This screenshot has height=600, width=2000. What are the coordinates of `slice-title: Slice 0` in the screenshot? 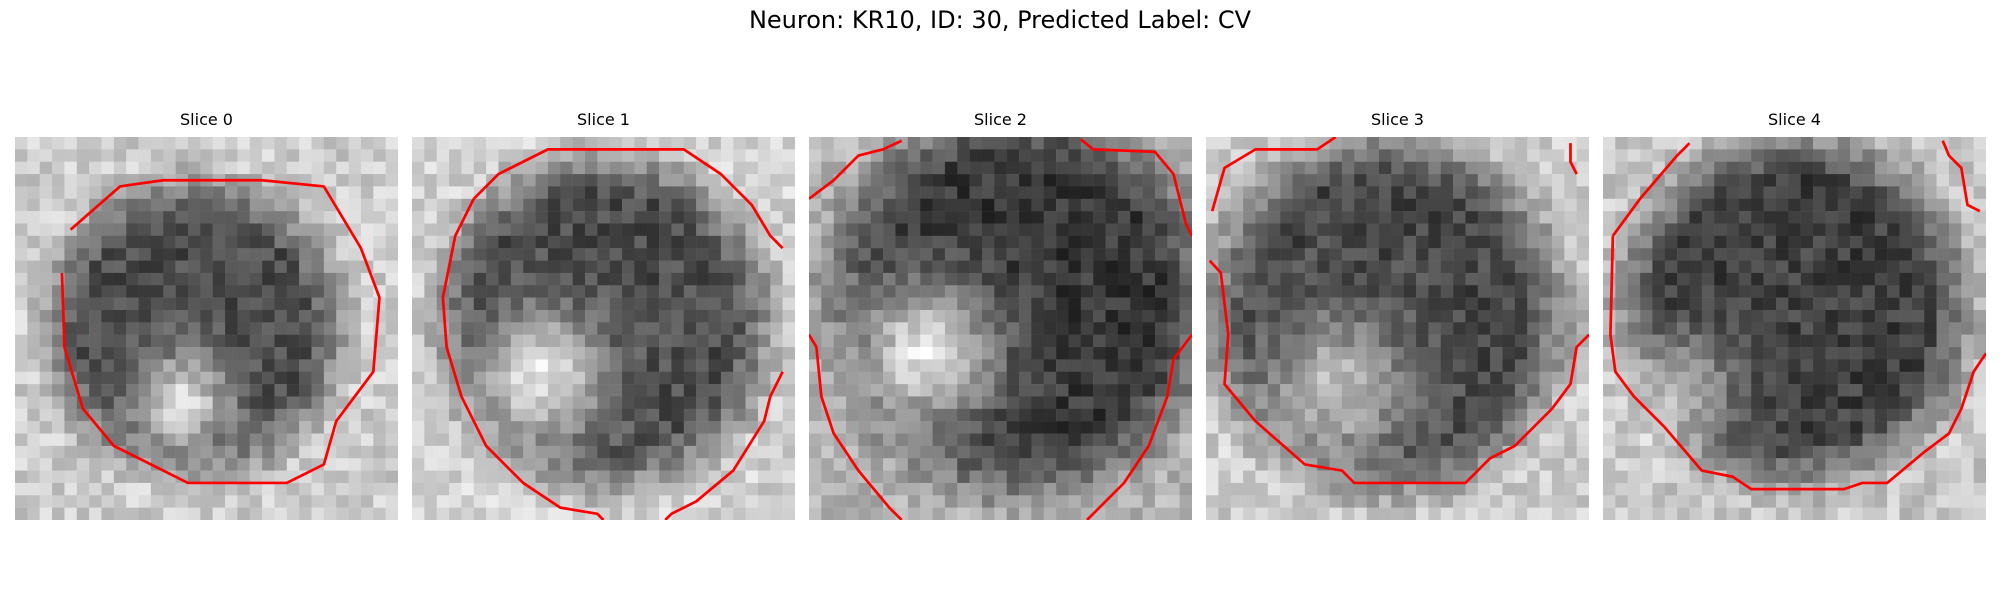 It's located at (206, 119).